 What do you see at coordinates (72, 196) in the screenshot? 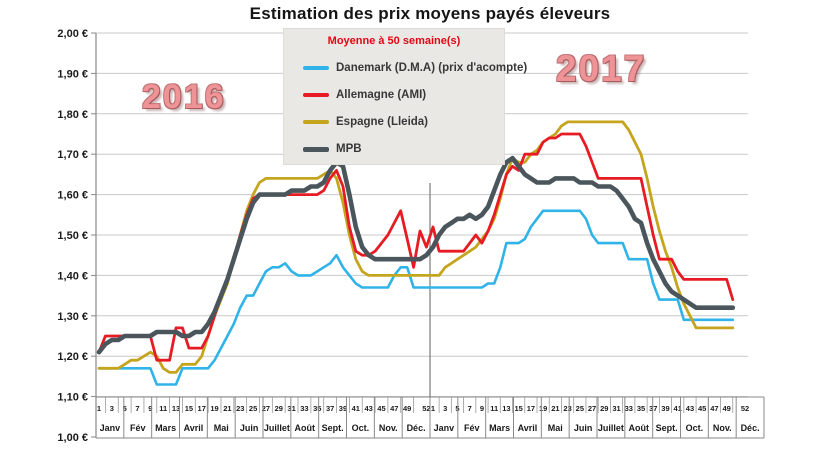
I see `svg-text: 1,60 €` at bounding box center [72, 196].